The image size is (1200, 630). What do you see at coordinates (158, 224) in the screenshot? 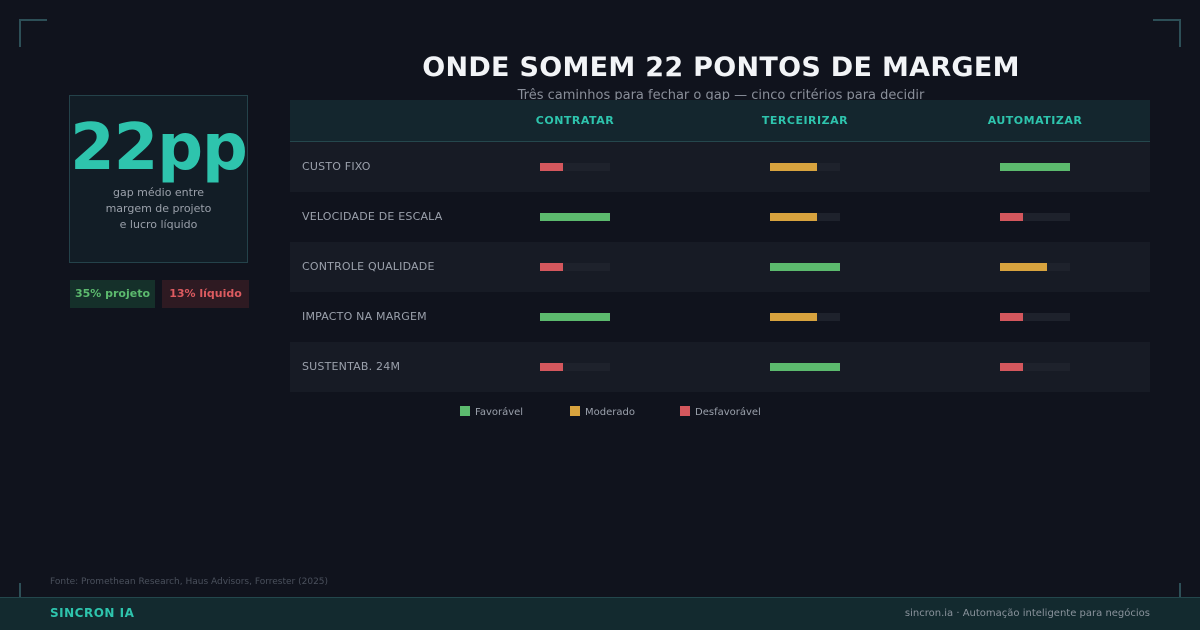
I see `stat-description-line: e lucro líquido` at bounding box center [158, 224].